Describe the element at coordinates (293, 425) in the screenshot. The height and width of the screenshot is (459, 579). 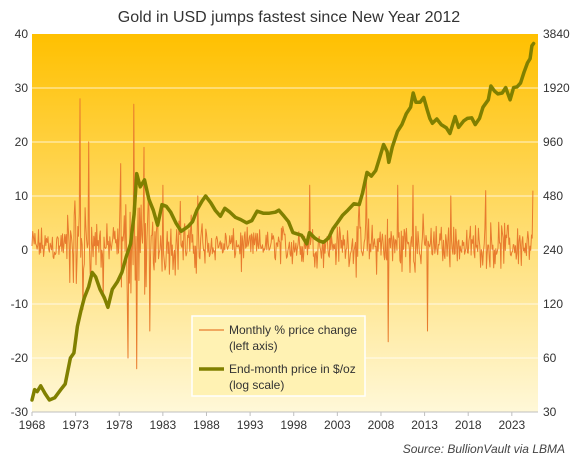
I see `x-tick-label: 1998` at that location.